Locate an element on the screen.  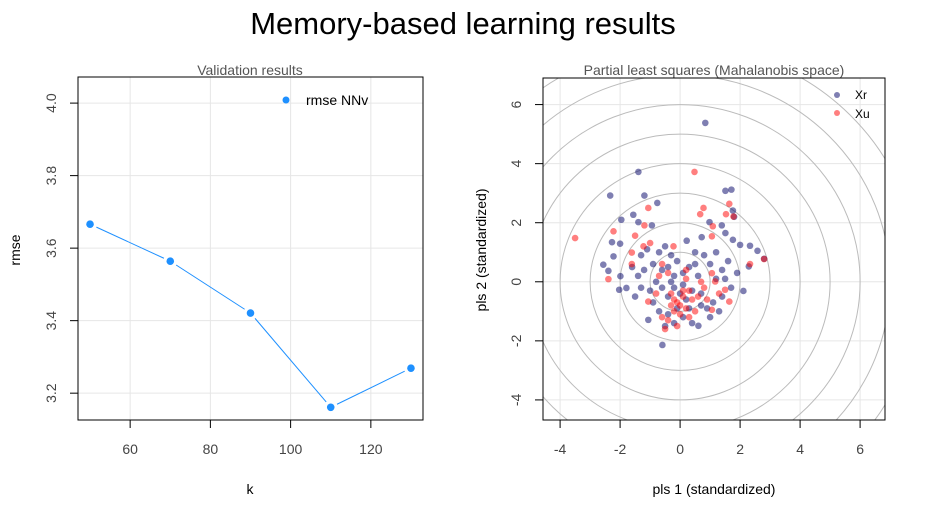
x-tick-label: 0 is located at coordinates (680, 449).